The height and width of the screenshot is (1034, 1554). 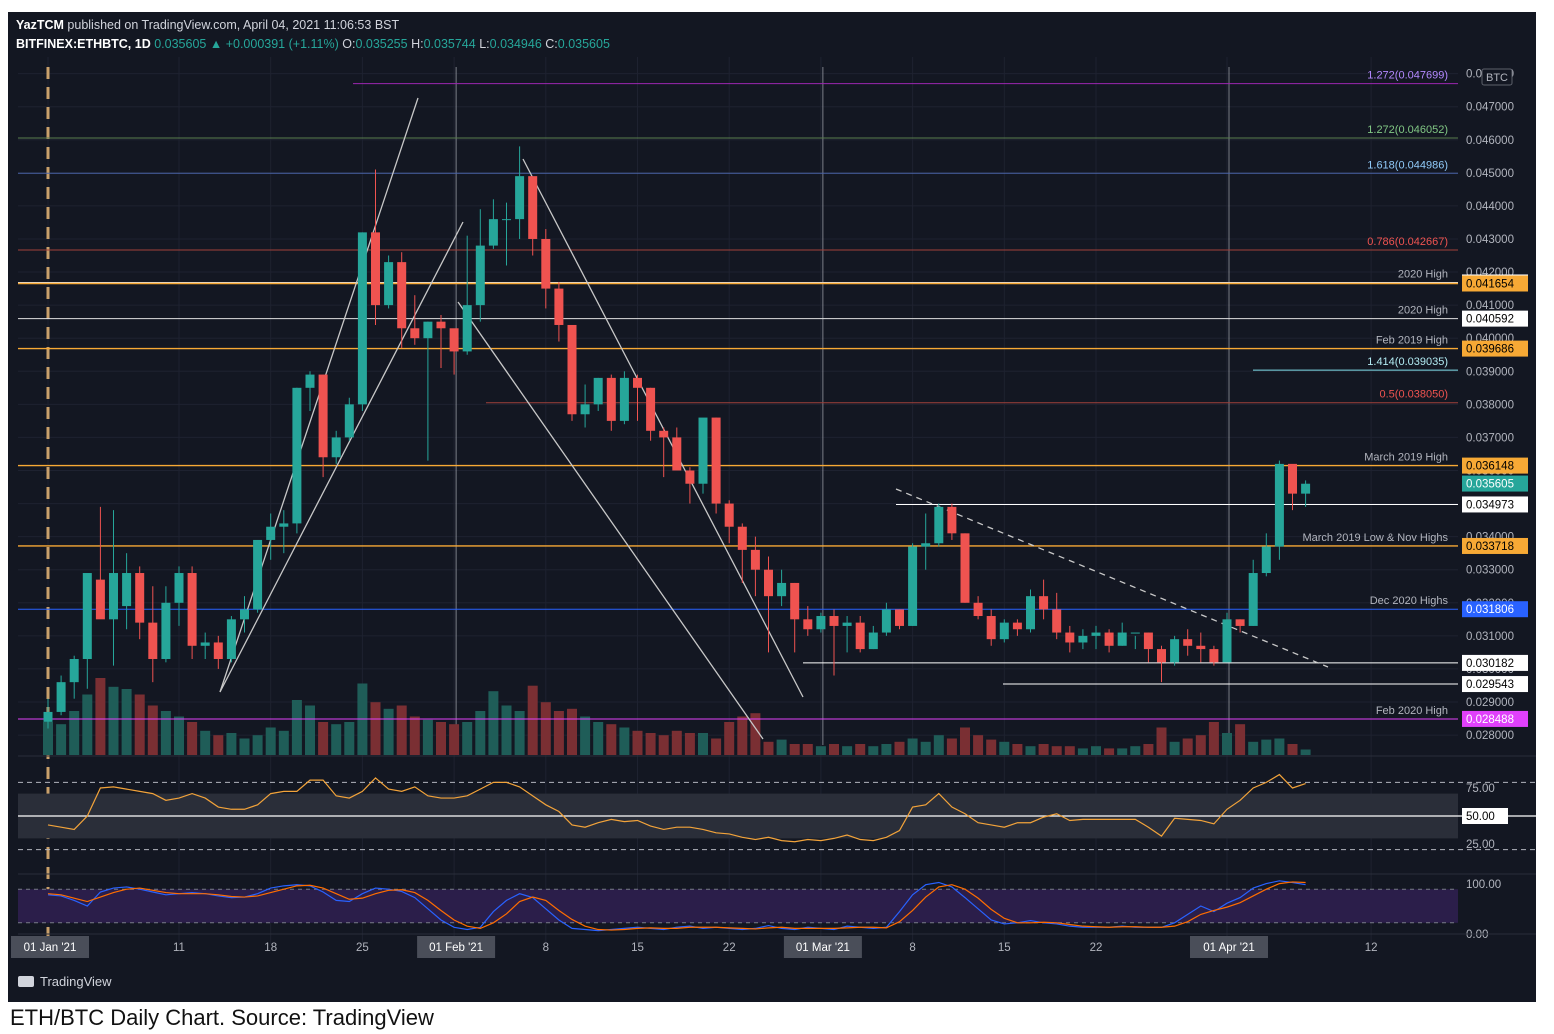 What do you see at coordinates (1409, 601) in the screenshot?
I see `level-label: Dec 2020 Highs` at bounding box center [1409, 601].